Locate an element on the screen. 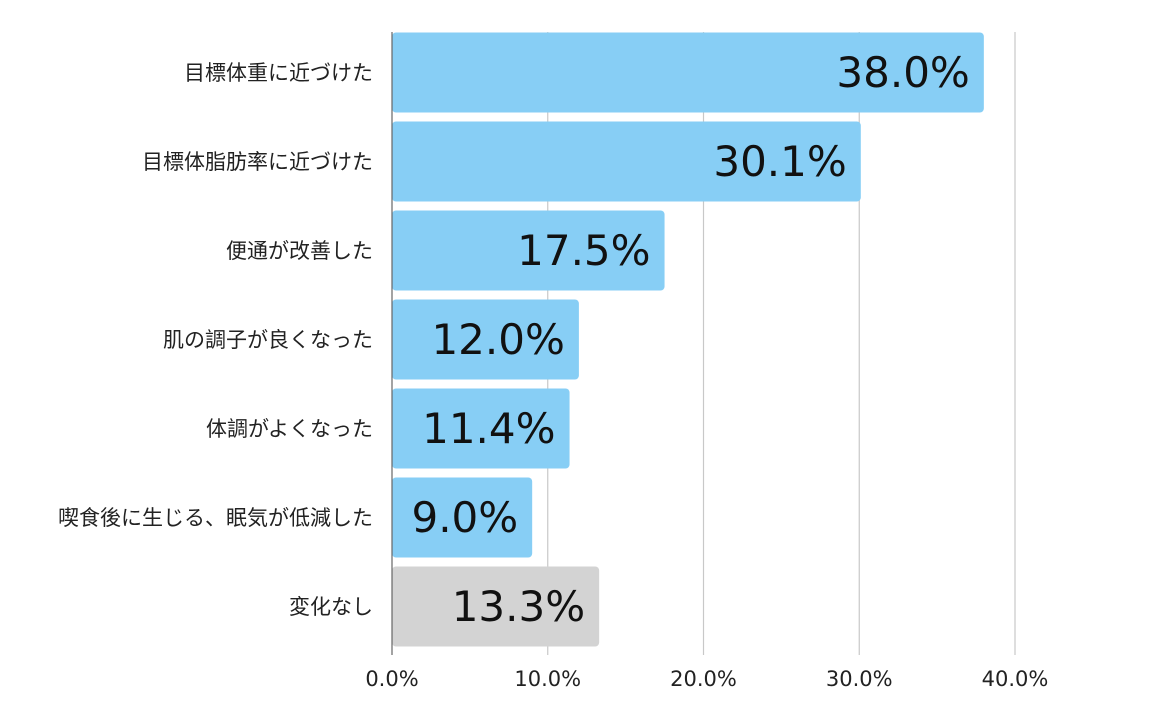 This screenshot has width=1149, height=720. data-label-6: 13.3% is located at coordinates (518, 606).